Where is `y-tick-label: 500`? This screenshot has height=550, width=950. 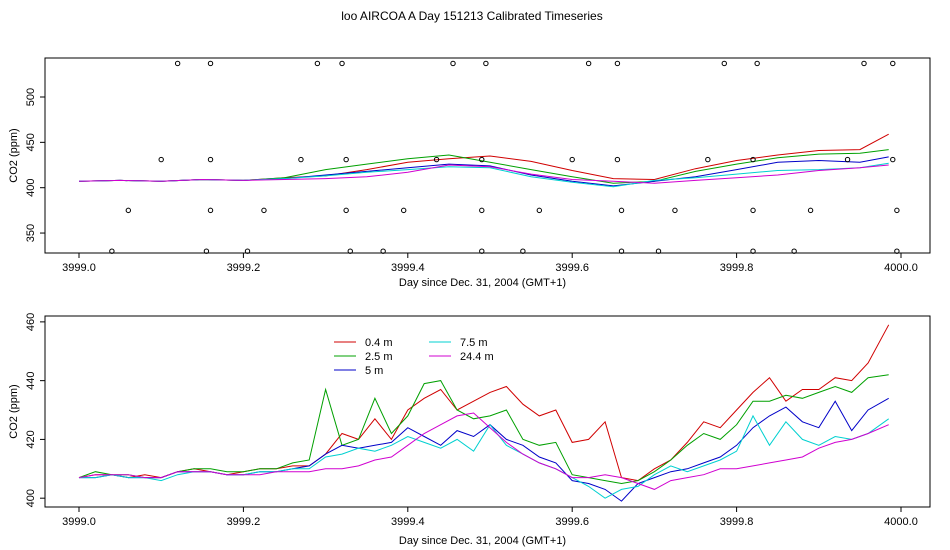 y-tick-label: 500 is located at coordinates (31, 97).